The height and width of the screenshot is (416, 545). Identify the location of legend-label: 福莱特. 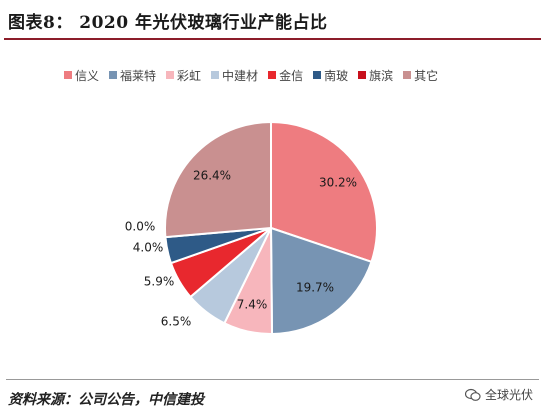
(138, 75).